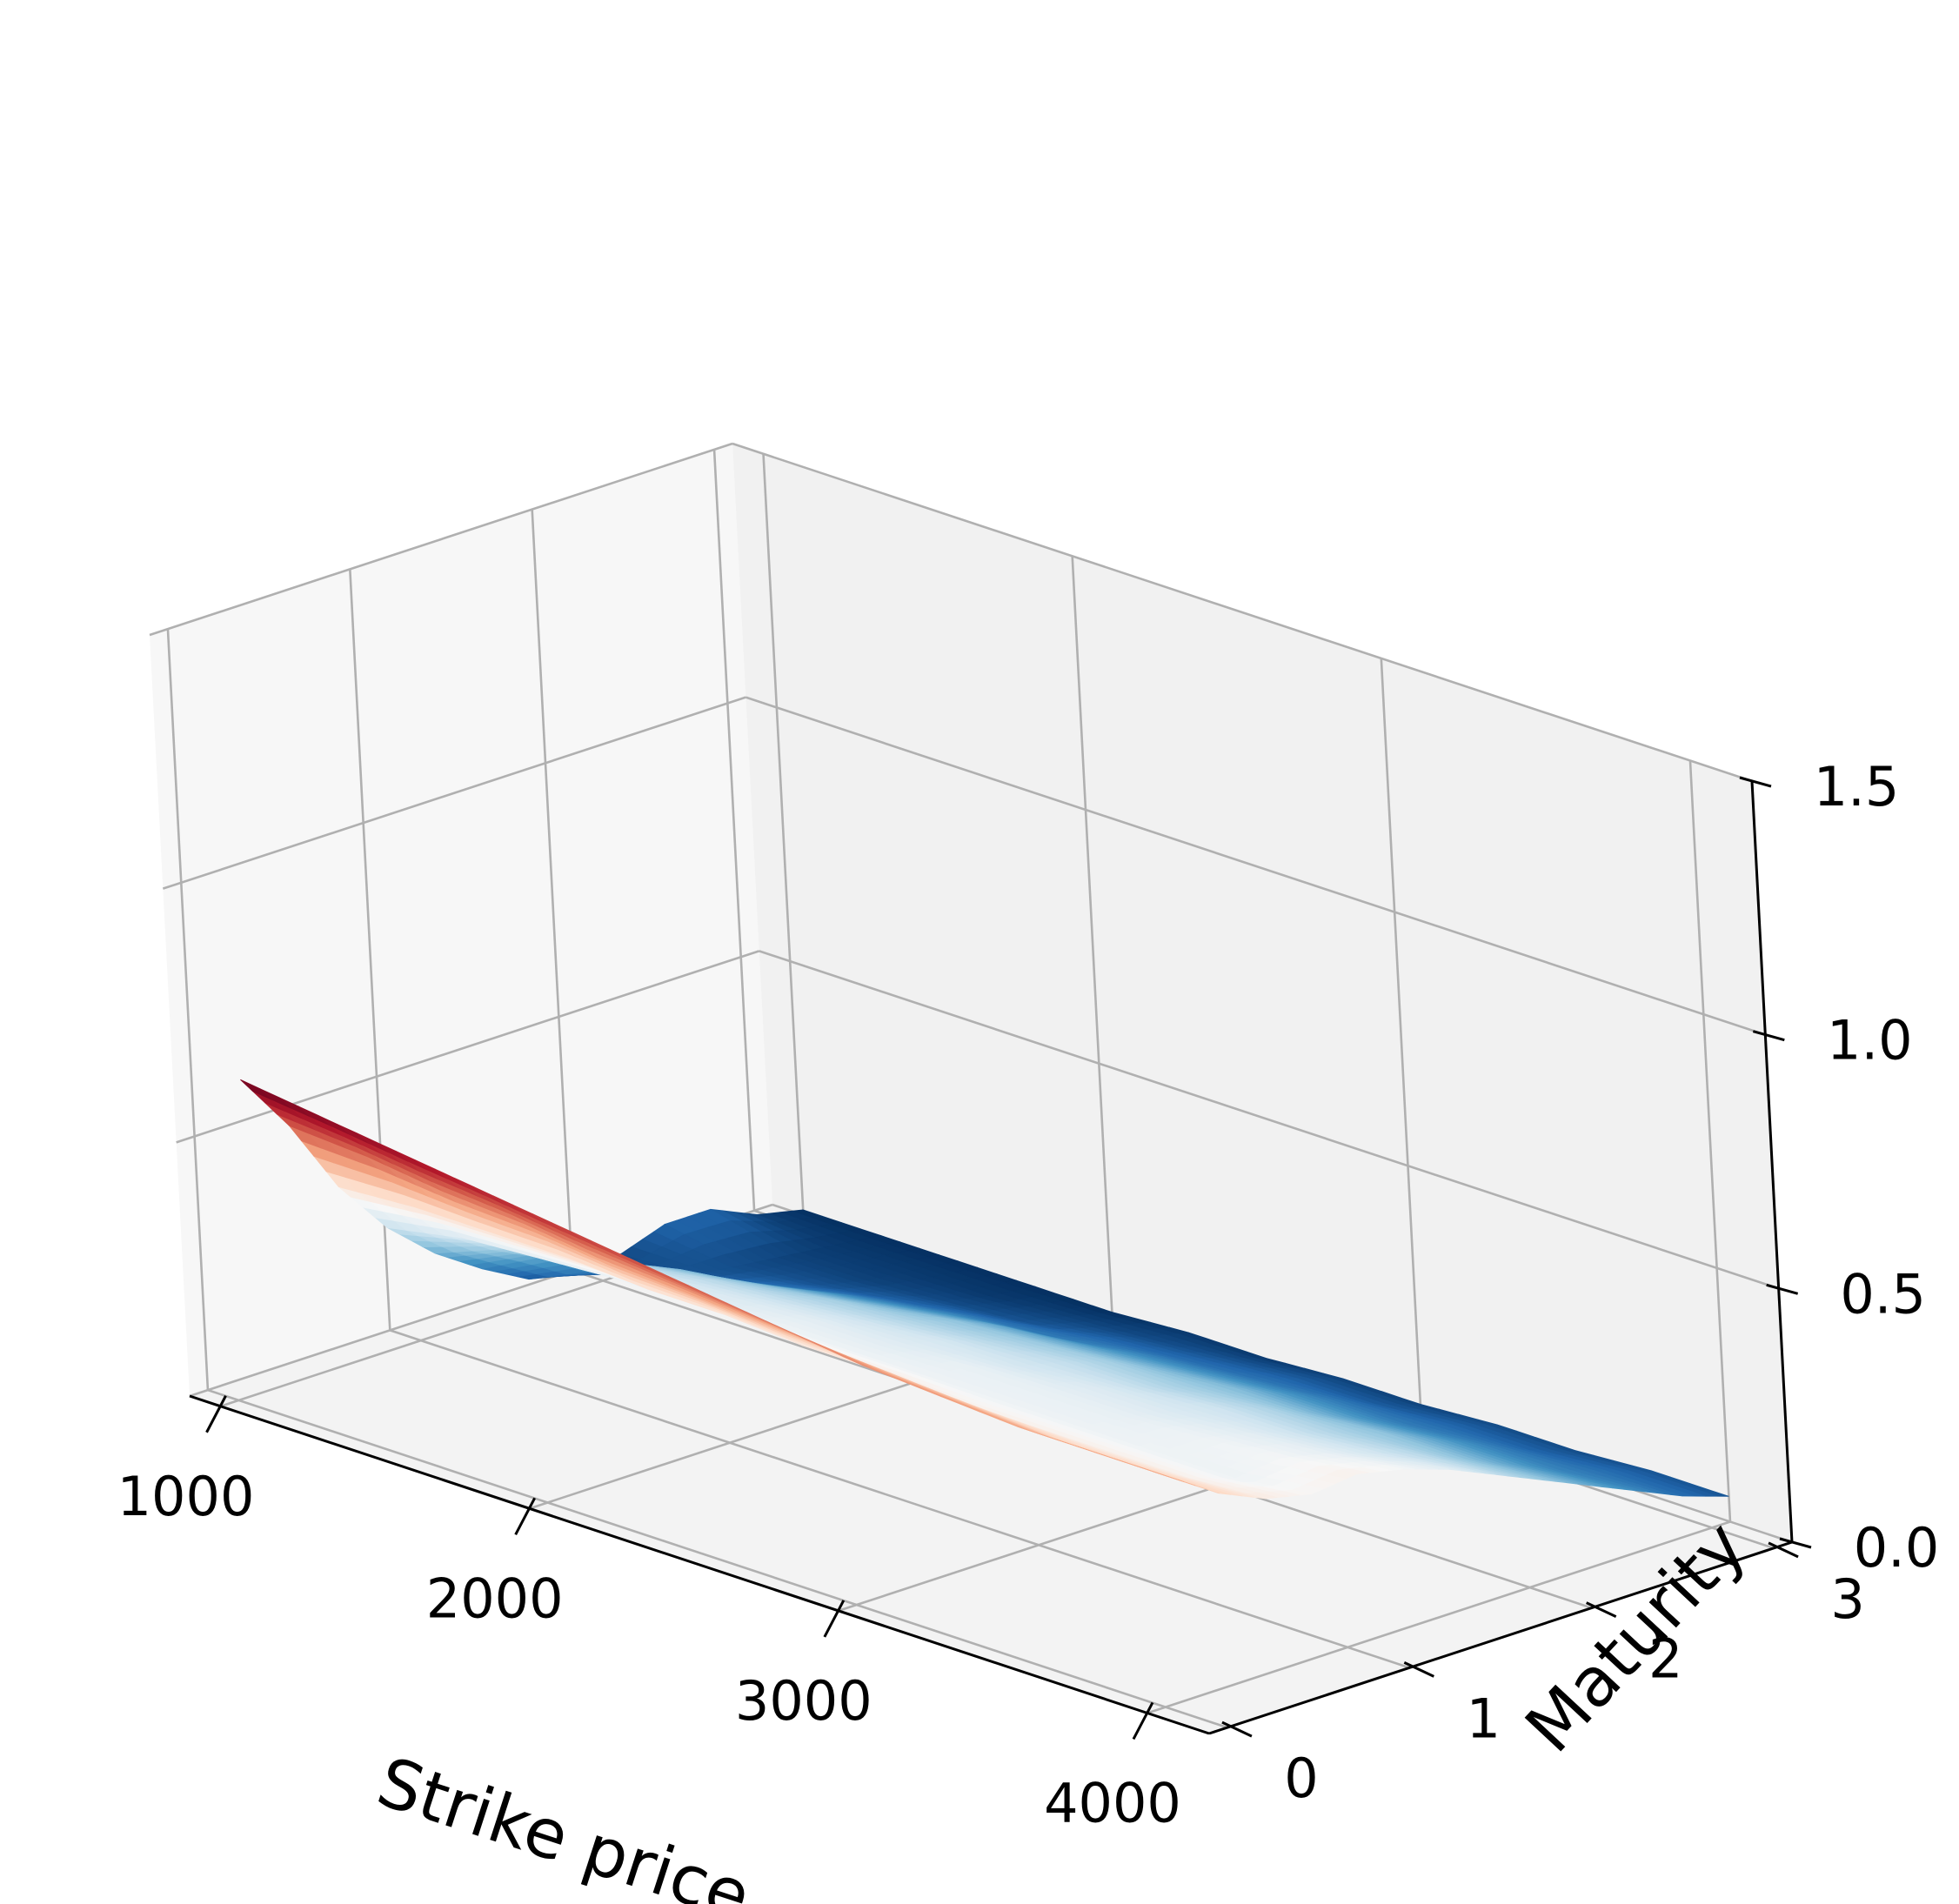 Image resolution: width=1959 pixels, height=1904 pixels. Describe the element at coordinates (186, 1496) in the screenshot. I see `x-tick-label: 1000` at that location.